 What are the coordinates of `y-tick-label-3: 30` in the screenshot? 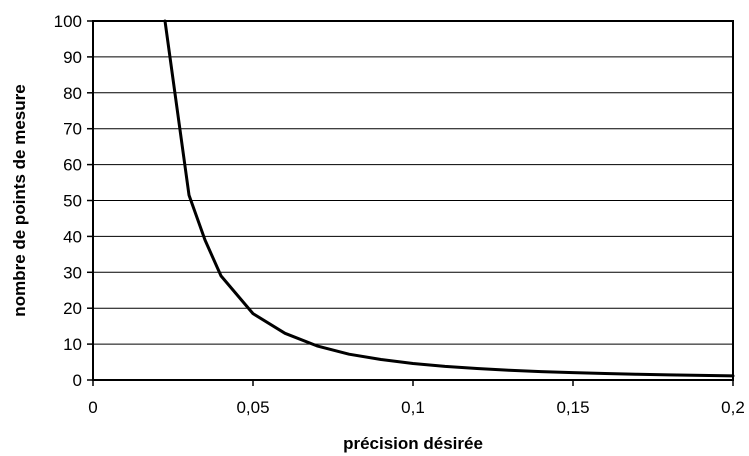 It's located at (72, 272).